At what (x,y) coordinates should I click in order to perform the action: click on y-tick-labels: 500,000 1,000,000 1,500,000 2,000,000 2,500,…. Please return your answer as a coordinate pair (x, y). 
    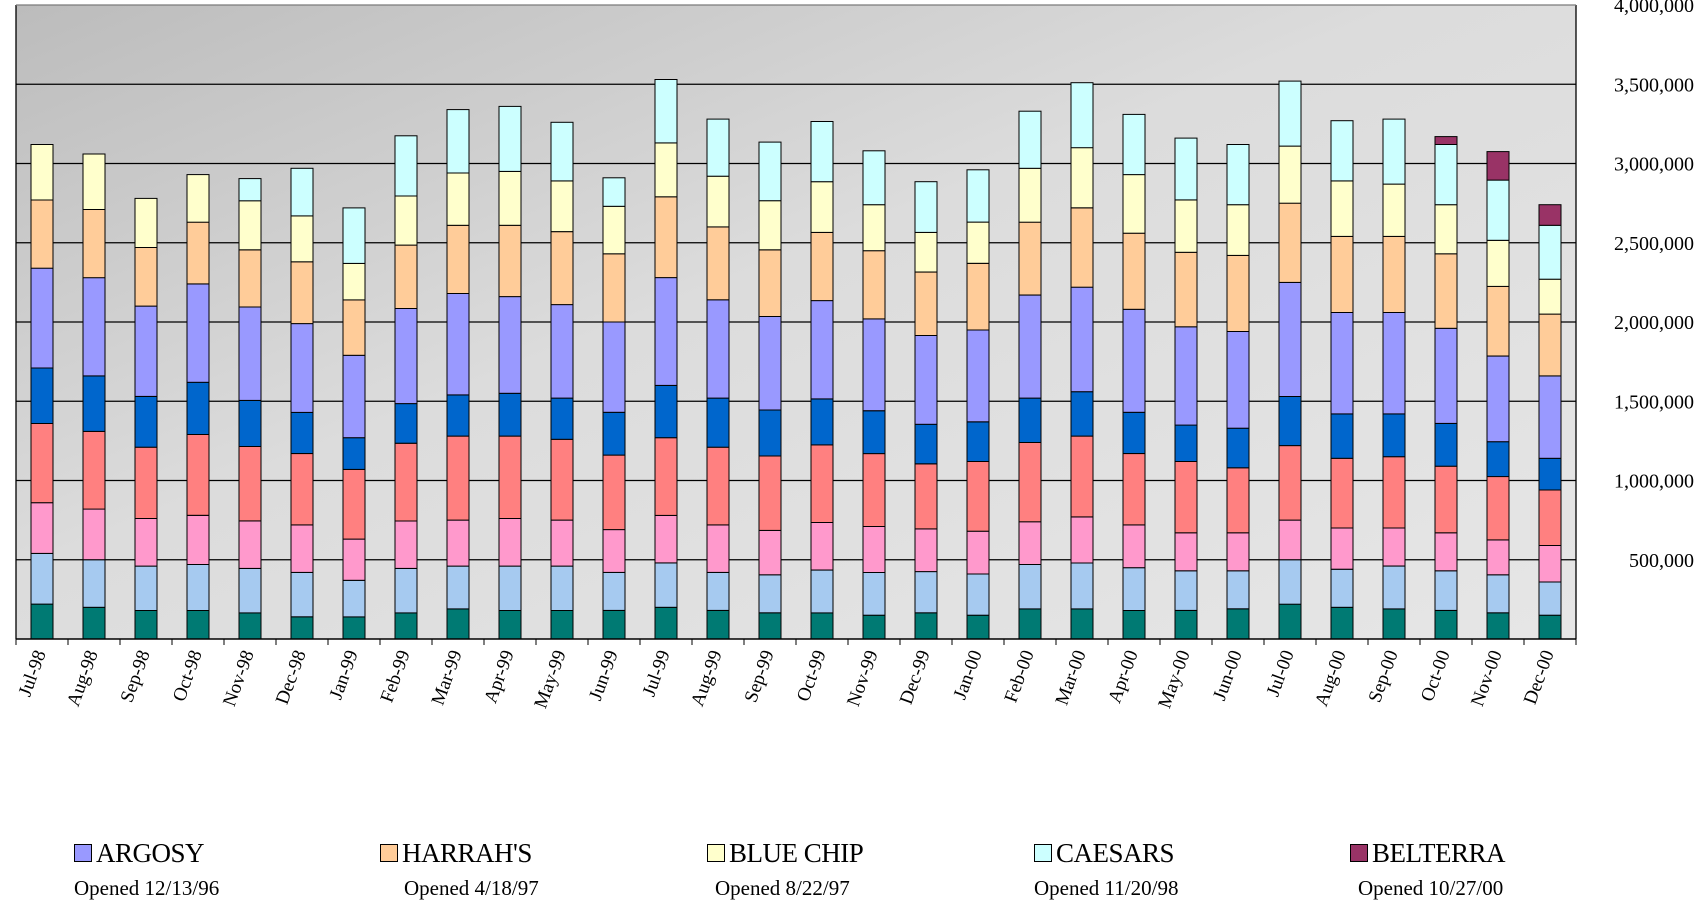
    Looking at the image, I should click on (1654, 286).